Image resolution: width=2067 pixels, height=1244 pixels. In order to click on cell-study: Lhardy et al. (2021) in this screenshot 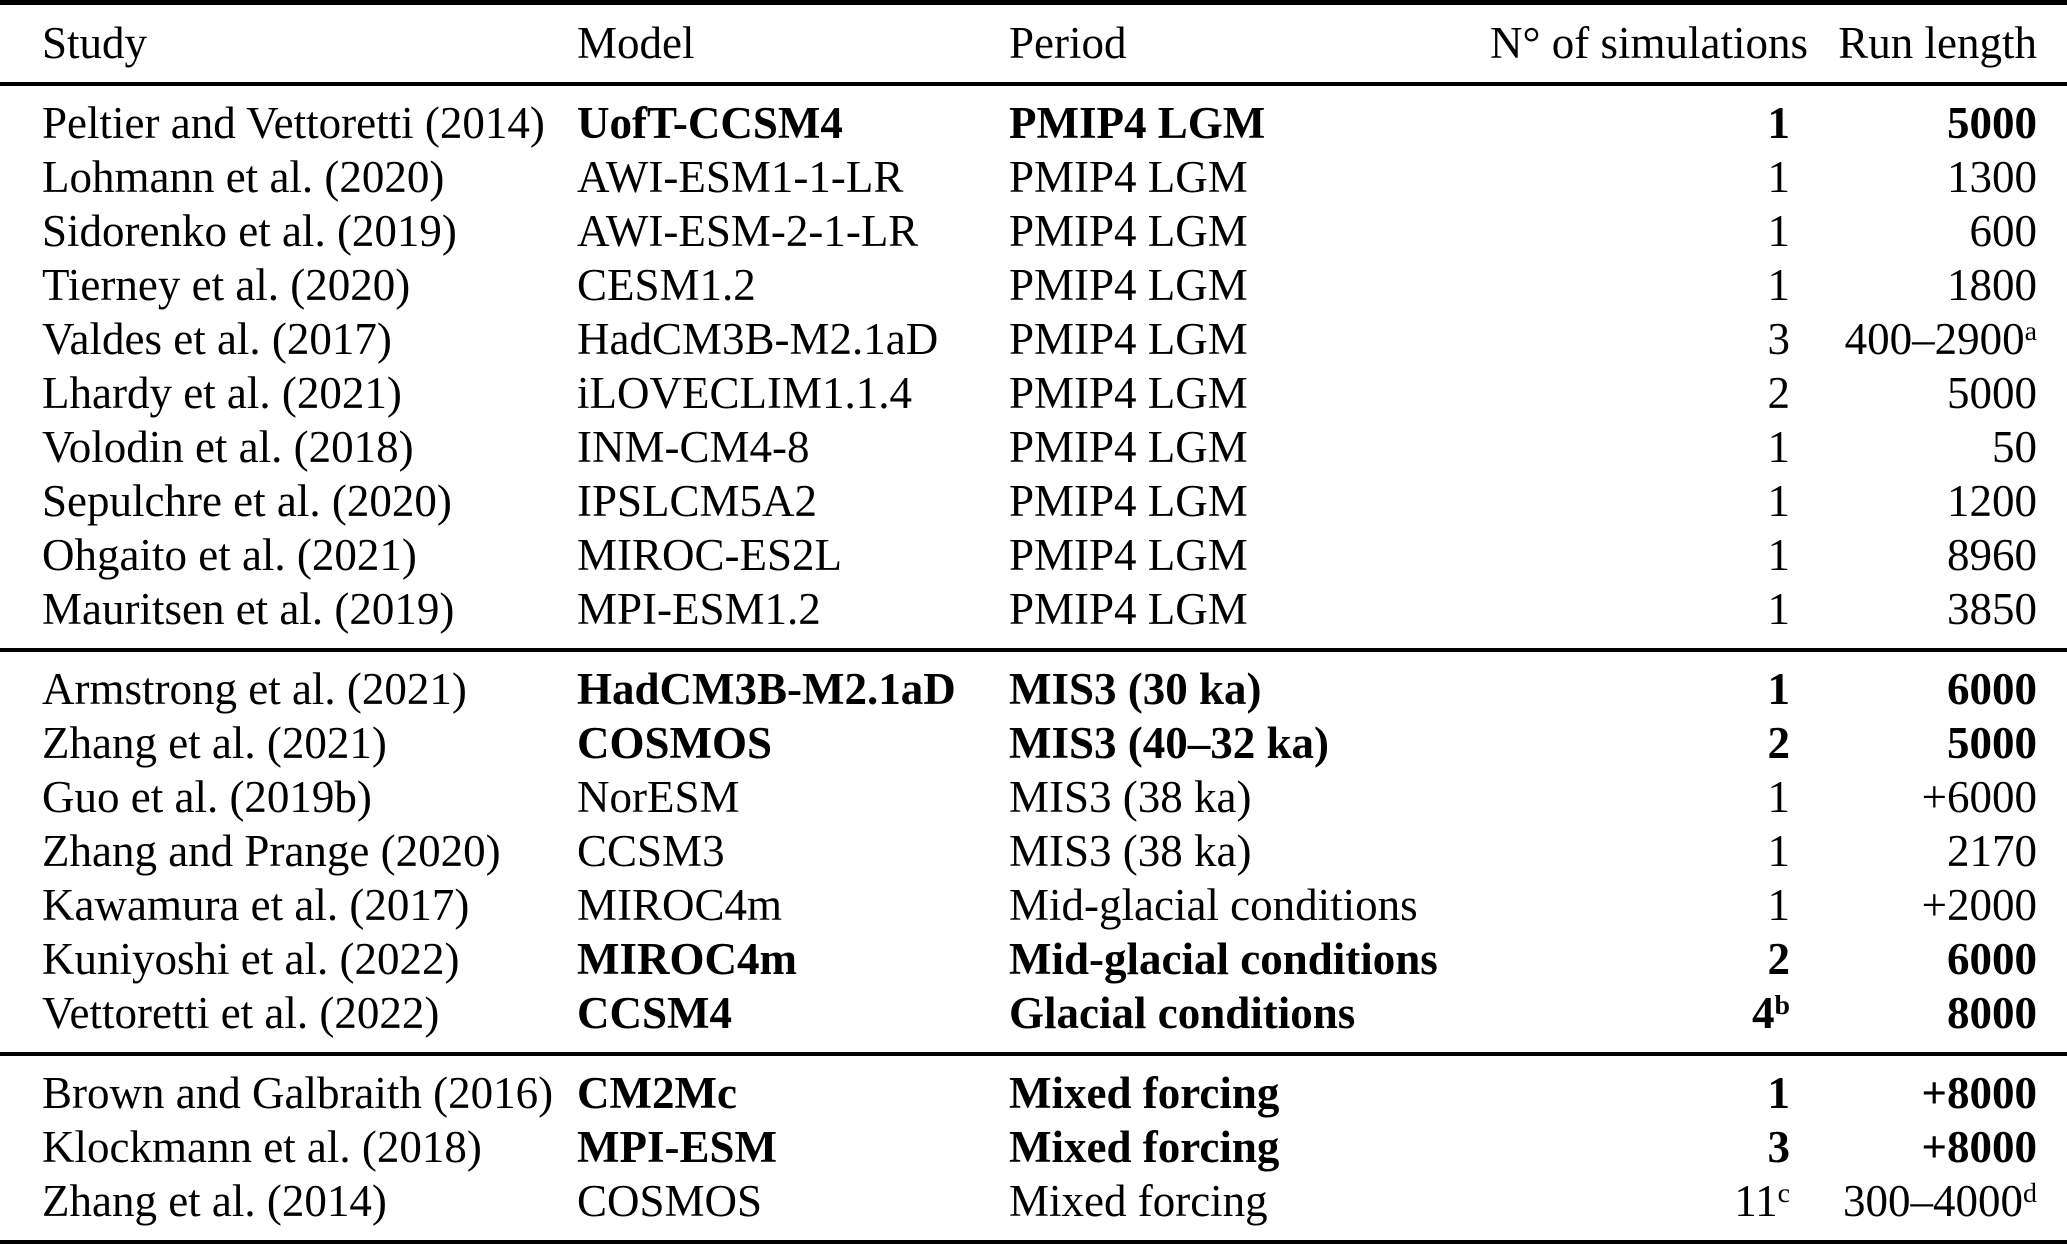, I will do `click(222, 393)`.